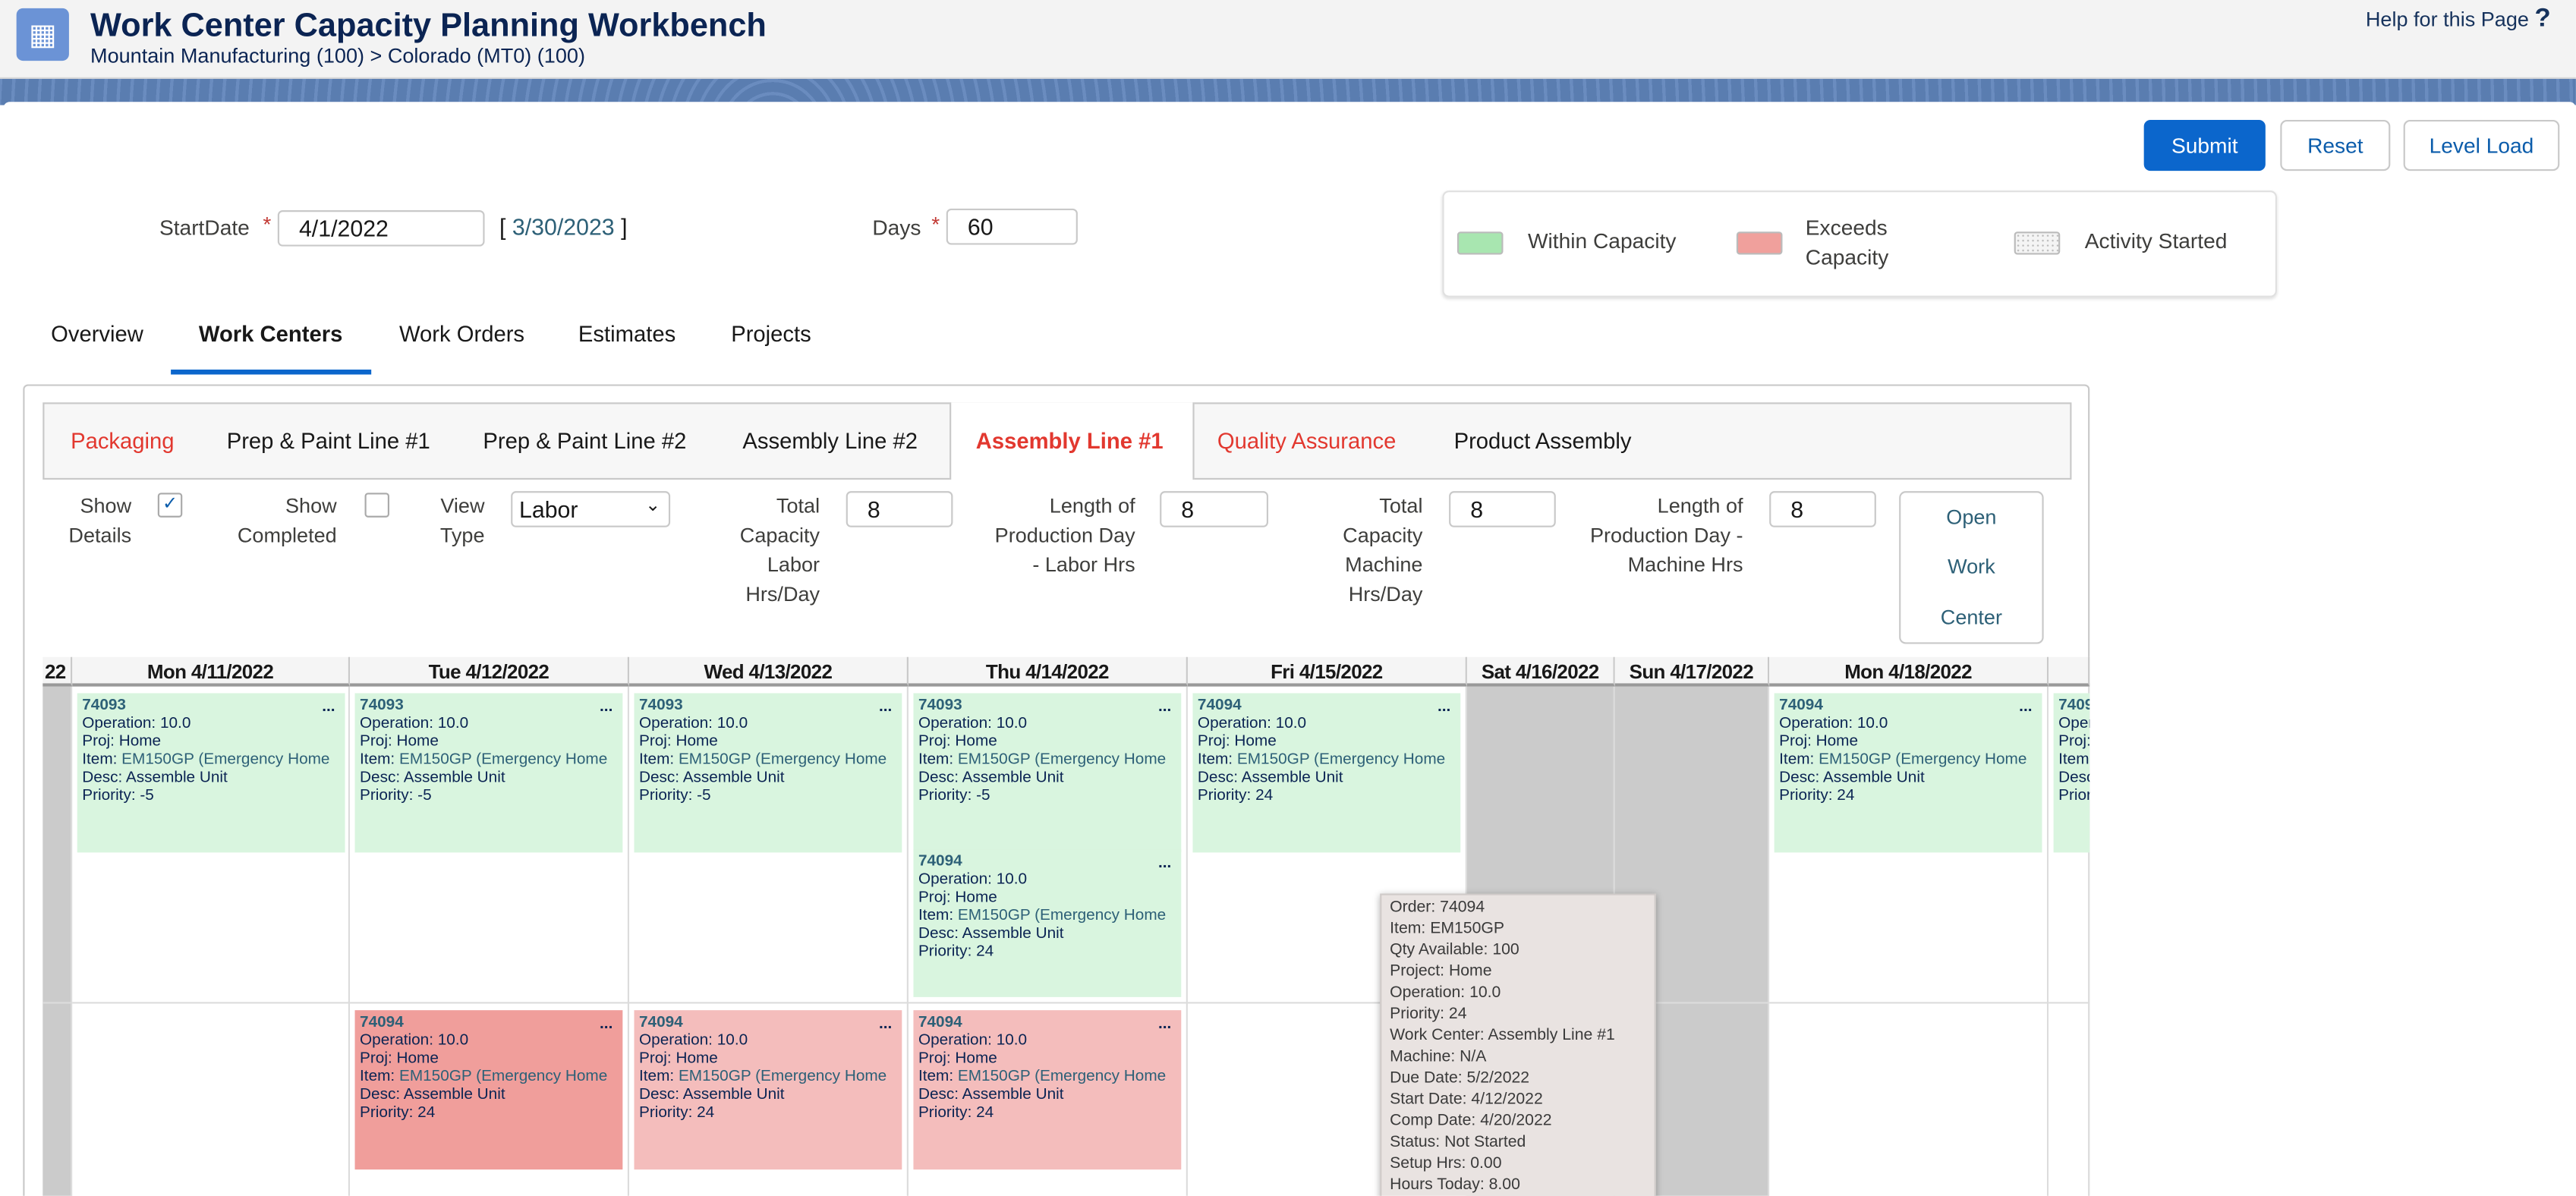 The width and height of the screenshot is (2576, 1196). I want to click on total-machine-label: Total Capacity Machine Hrs/Day, so click(1383, 550).